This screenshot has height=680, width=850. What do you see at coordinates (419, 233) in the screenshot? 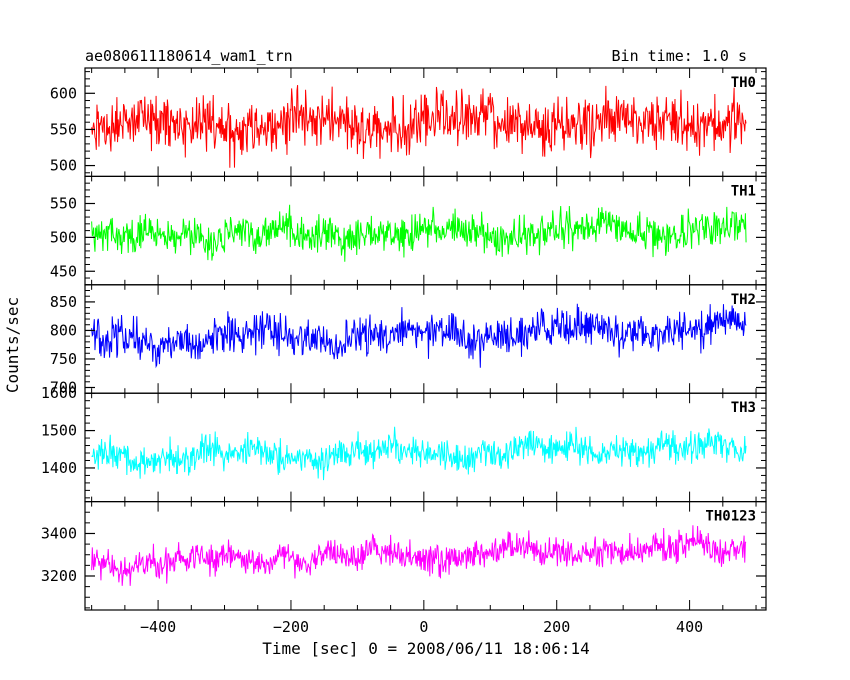
I see `series-th1` at bounding box center [419, 233].